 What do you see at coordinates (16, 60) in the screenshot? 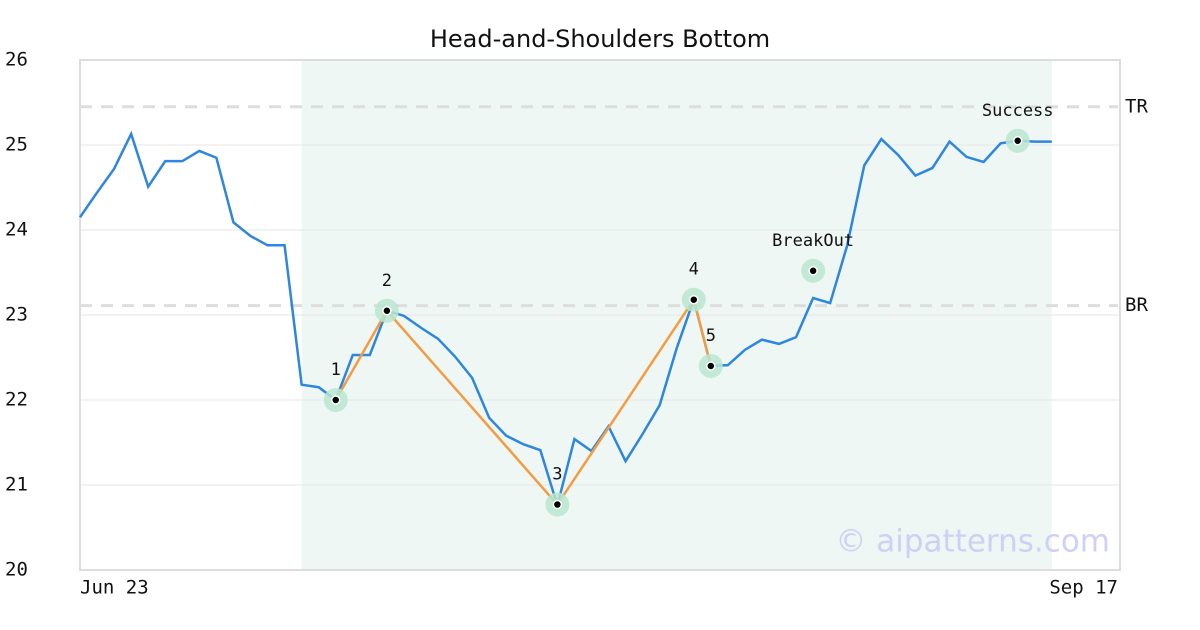
I see `y-tick-label: 26` at bounding box center [16, 60].